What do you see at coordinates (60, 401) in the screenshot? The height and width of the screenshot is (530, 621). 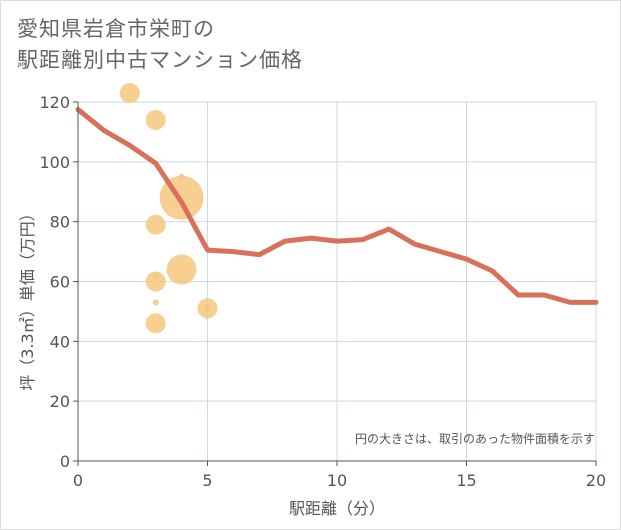 I see `y-tick-label: 20` at bounding box center [60, 401].